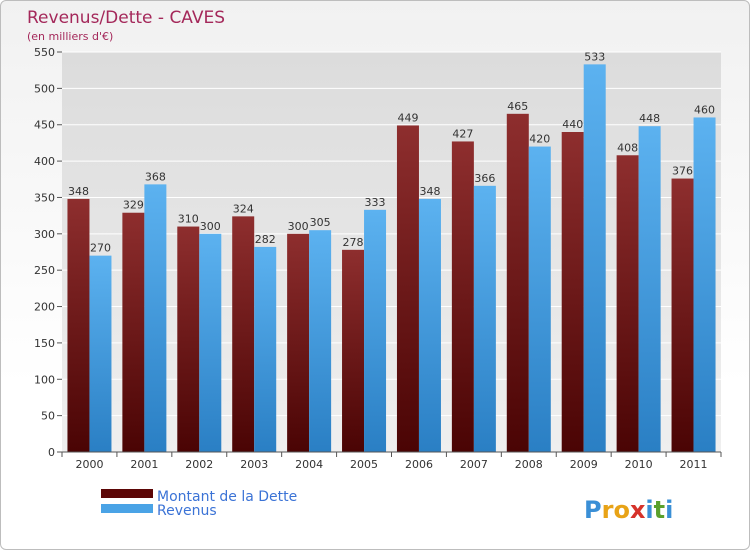 The height and width of the screenshot is (550, 750). I want to click on data-label: 533, so click(594, 56).